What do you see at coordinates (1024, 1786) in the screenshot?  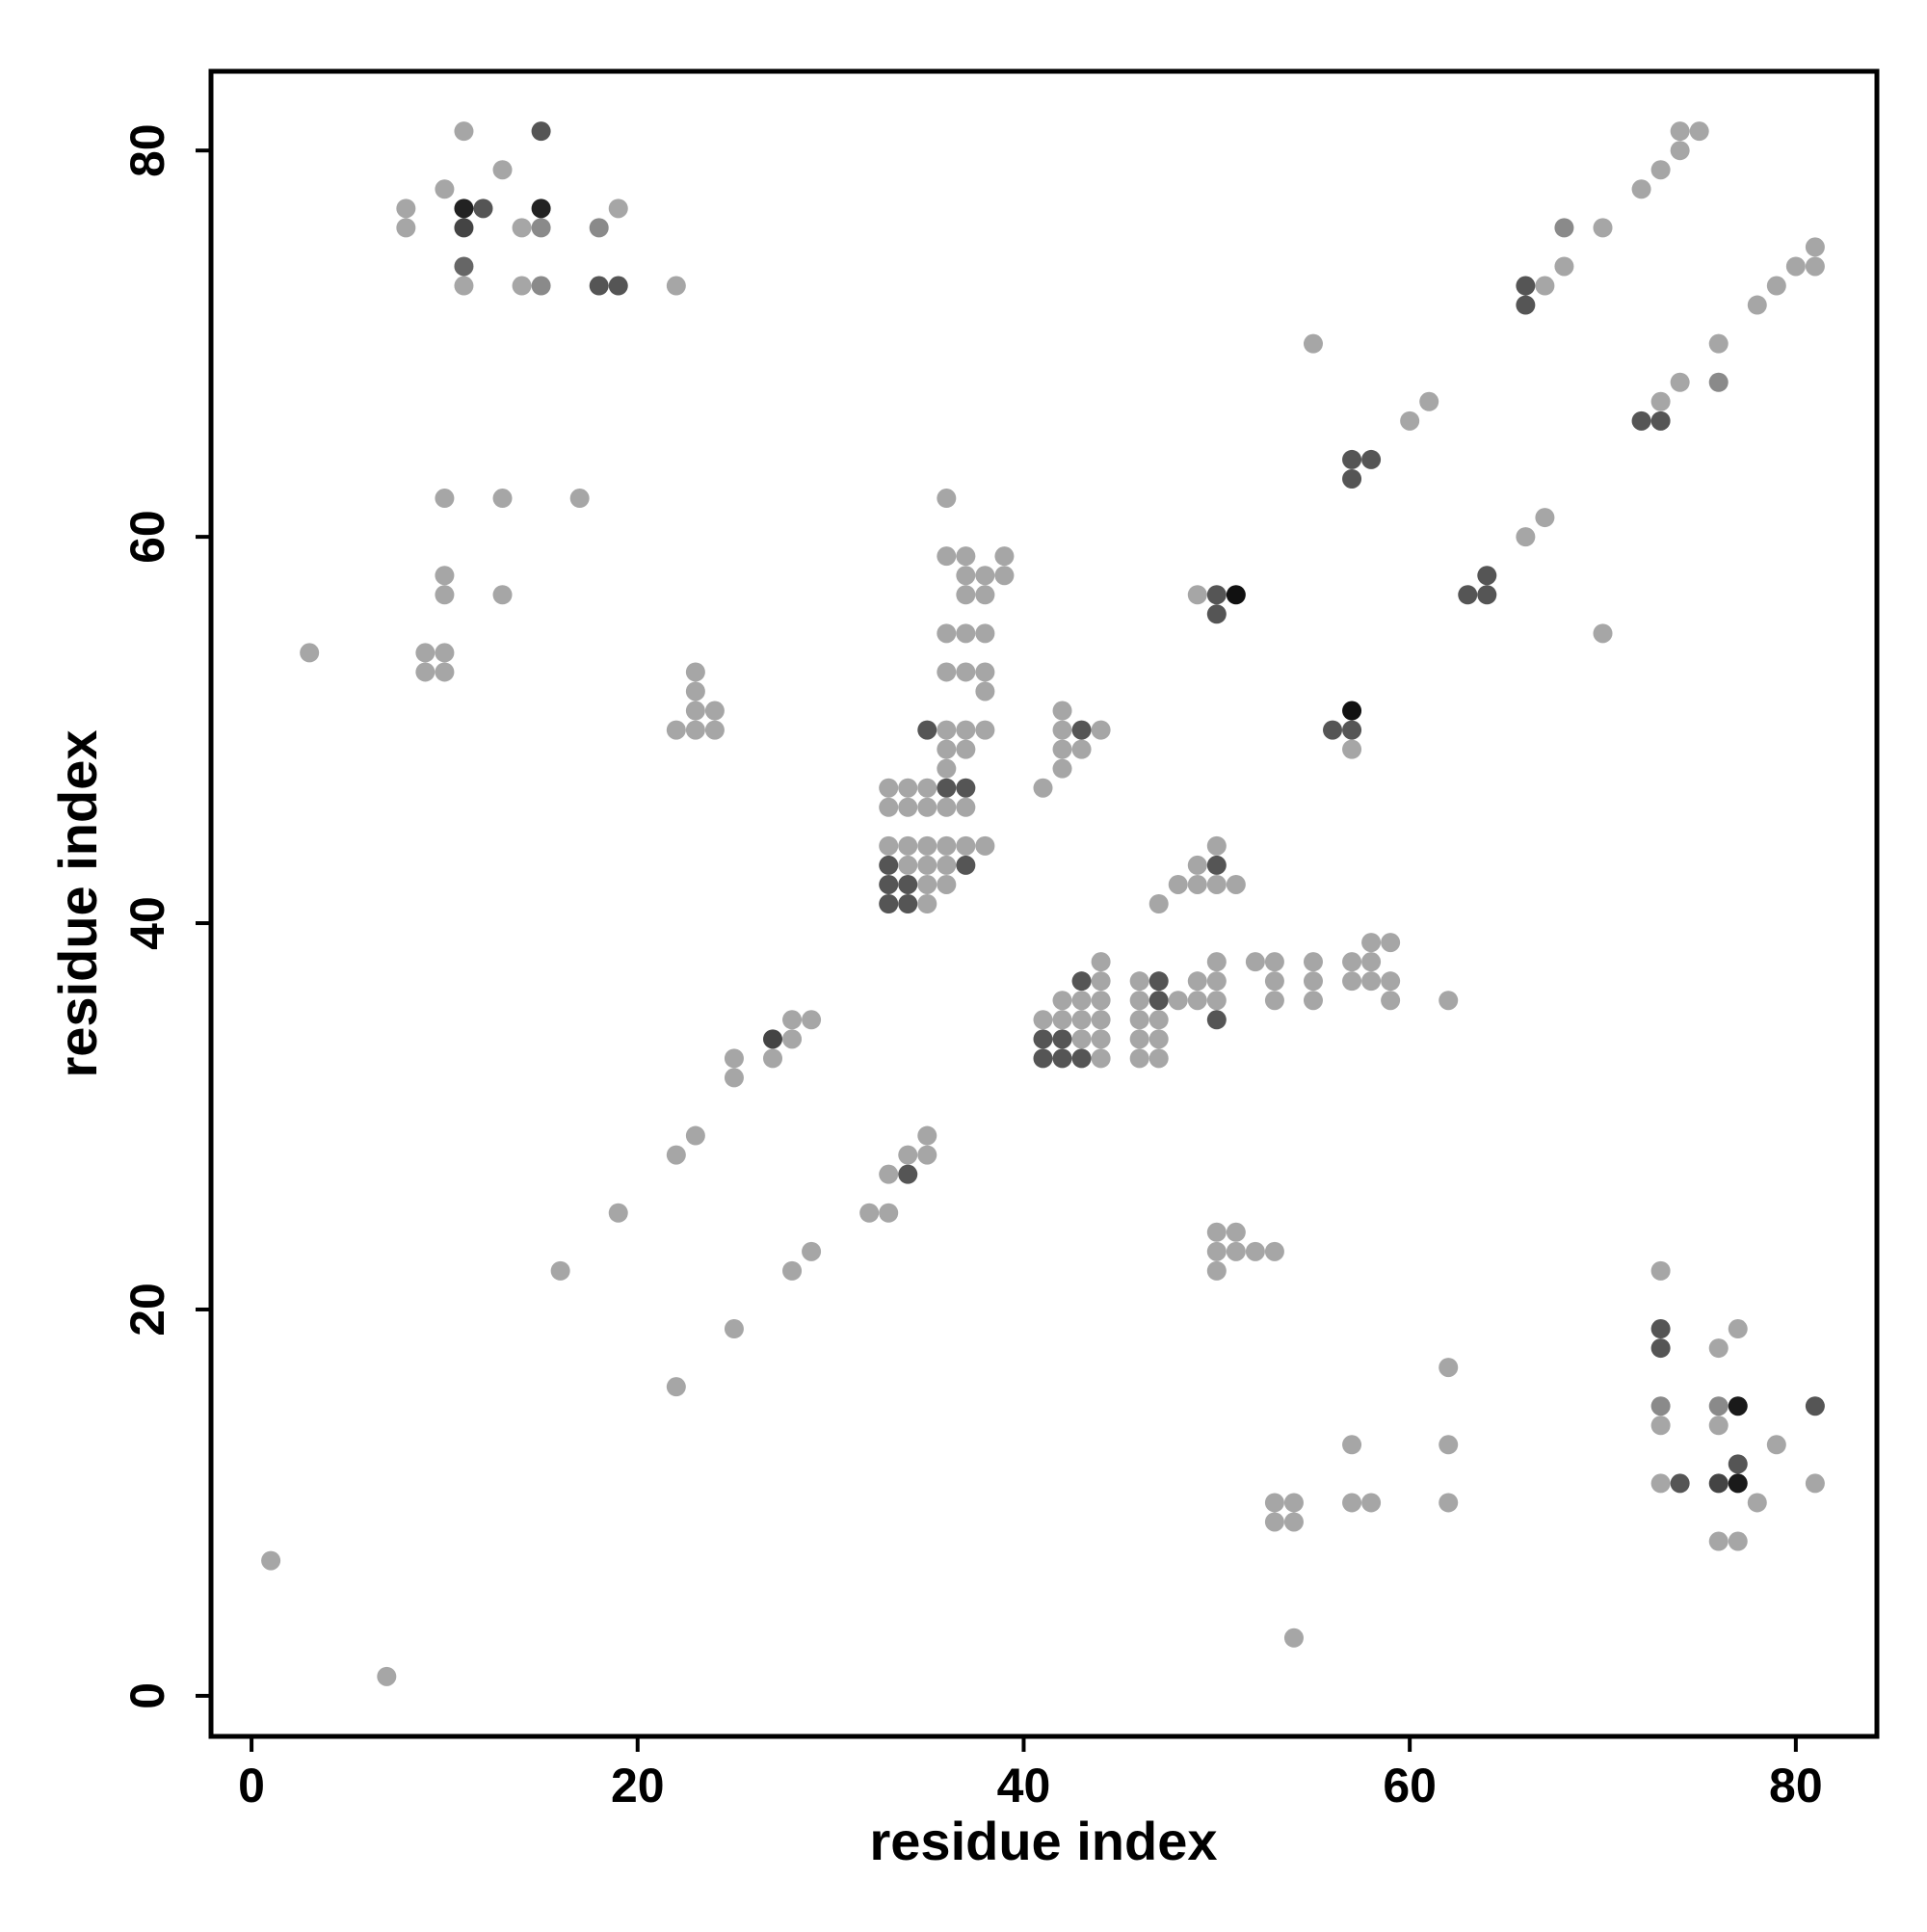 I see `x-tick-label: 40` at bounding box center [1024, 1786].